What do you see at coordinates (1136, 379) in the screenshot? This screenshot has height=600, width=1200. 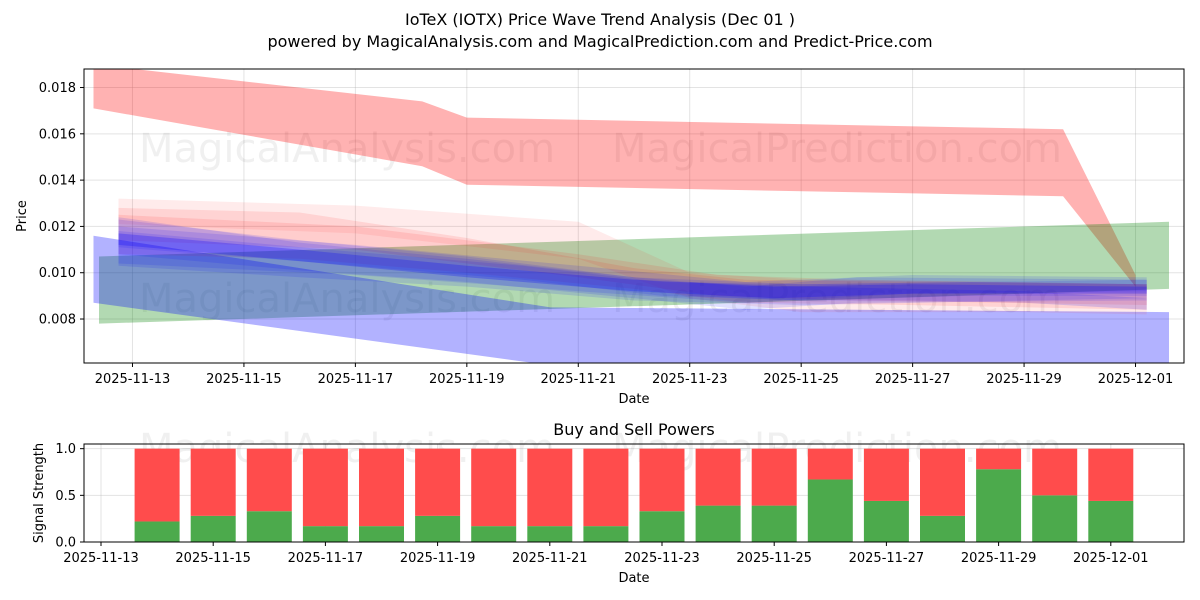 I see `price-x-tick-label: 2025-12-01` at bounding box center [1136, 379].